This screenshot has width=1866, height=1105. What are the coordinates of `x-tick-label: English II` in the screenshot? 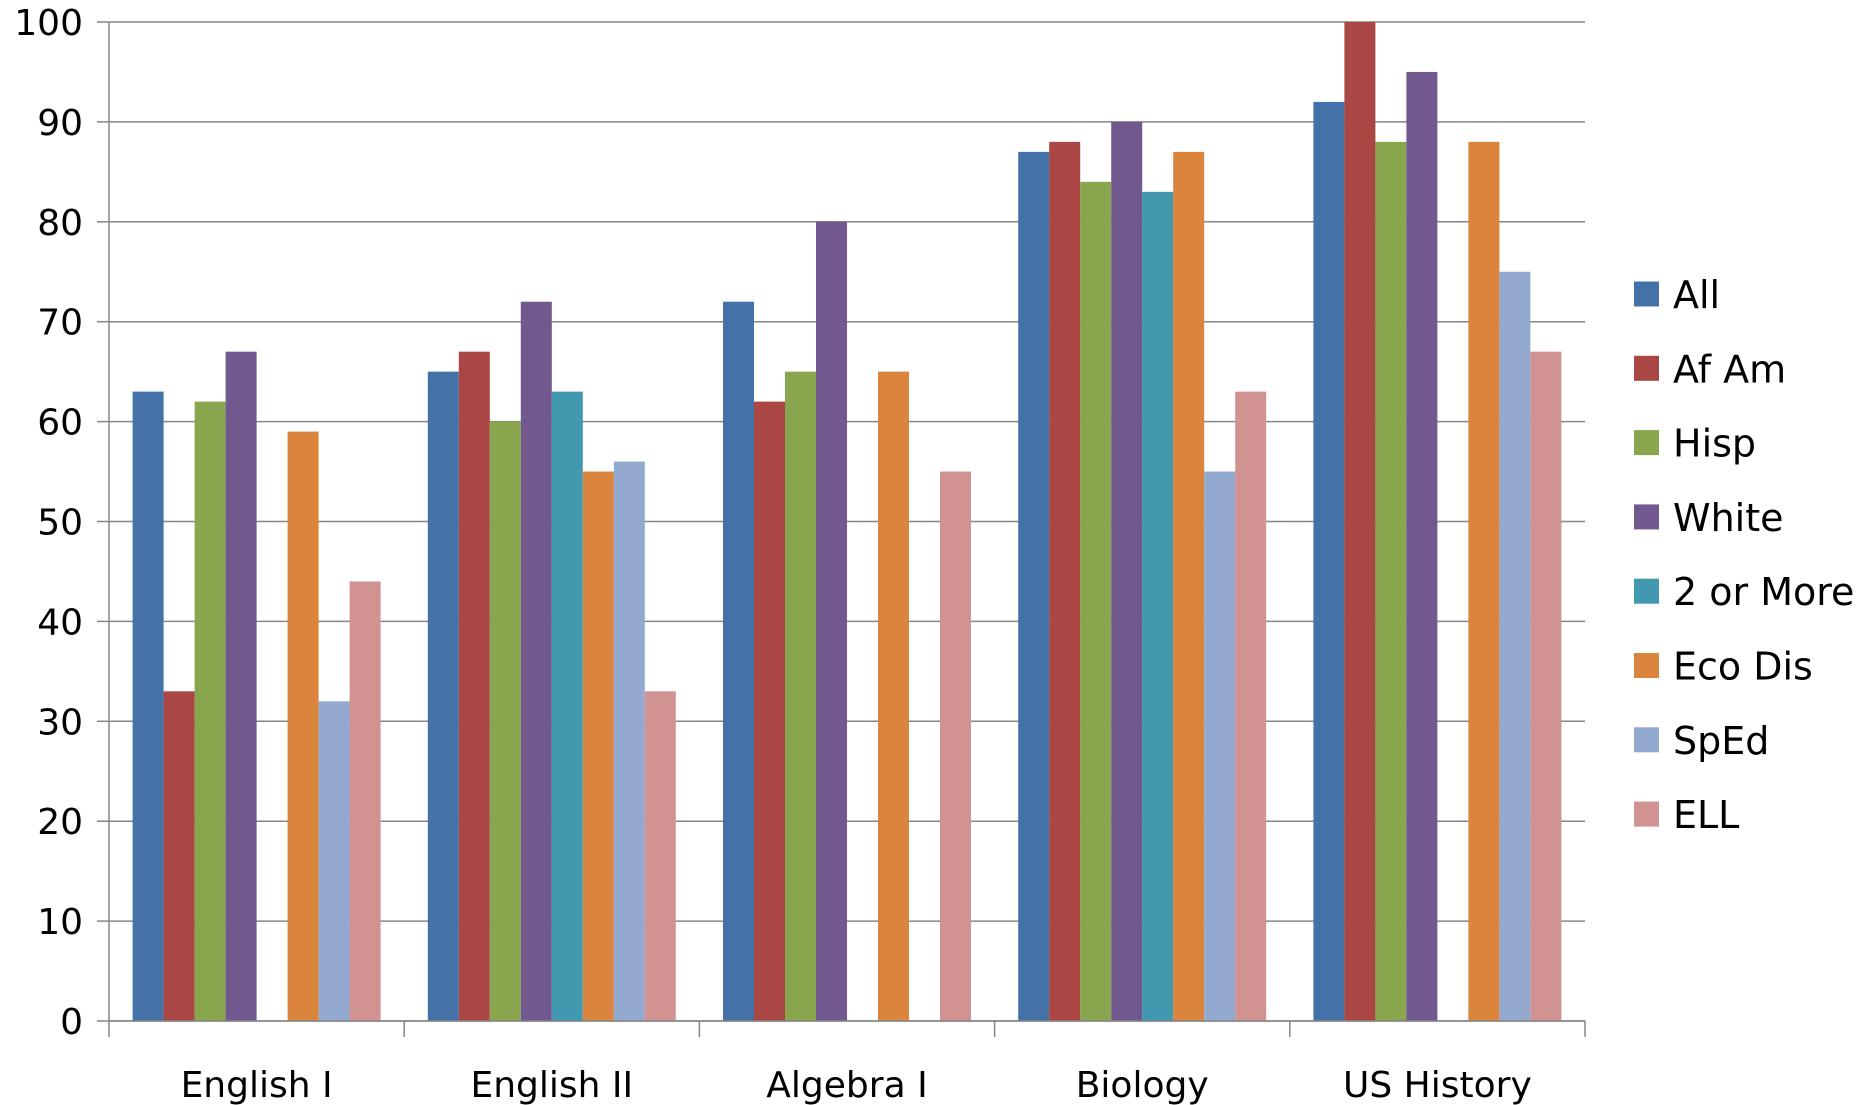 It's located at (551, 1085).